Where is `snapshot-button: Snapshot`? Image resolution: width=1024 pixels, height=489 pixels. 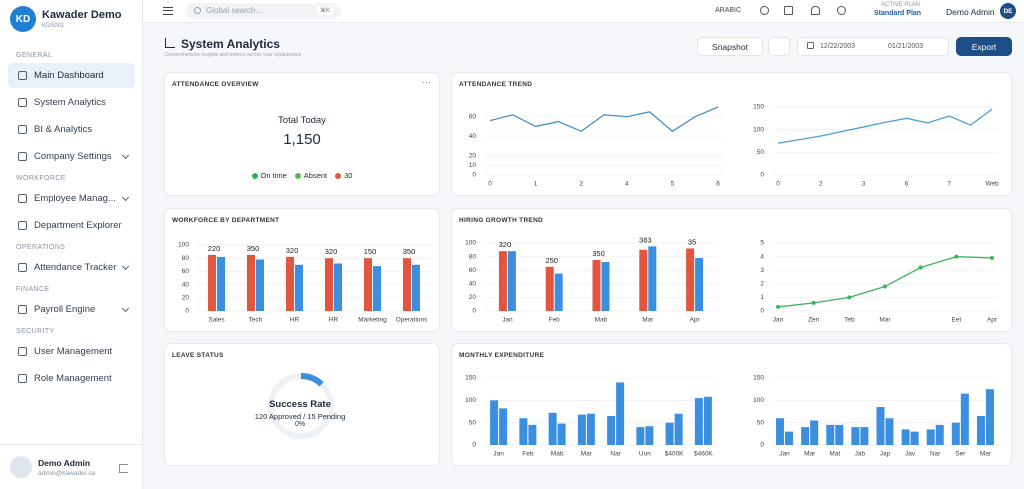
snapshot-button: Snapshot is located at coordinates (730, 46).